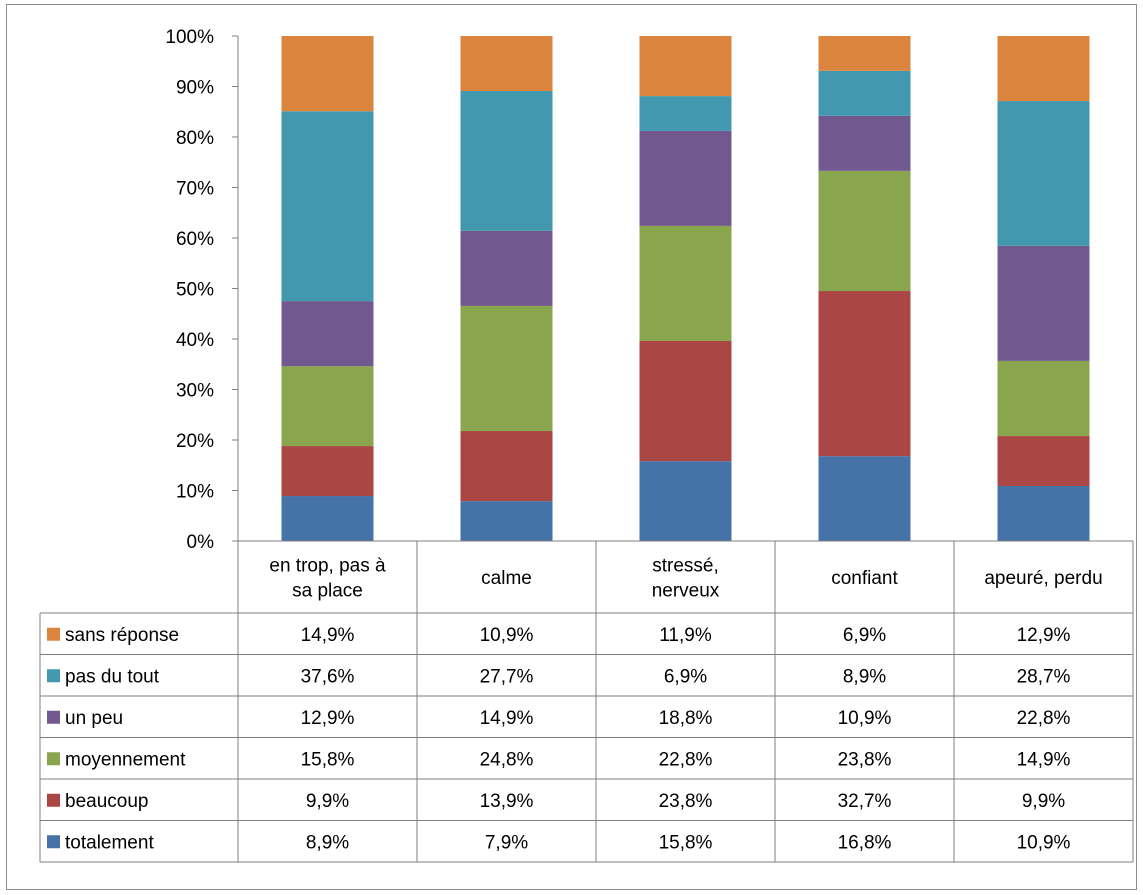  I want to click on data-label: 27,7%, so click(507, 676).